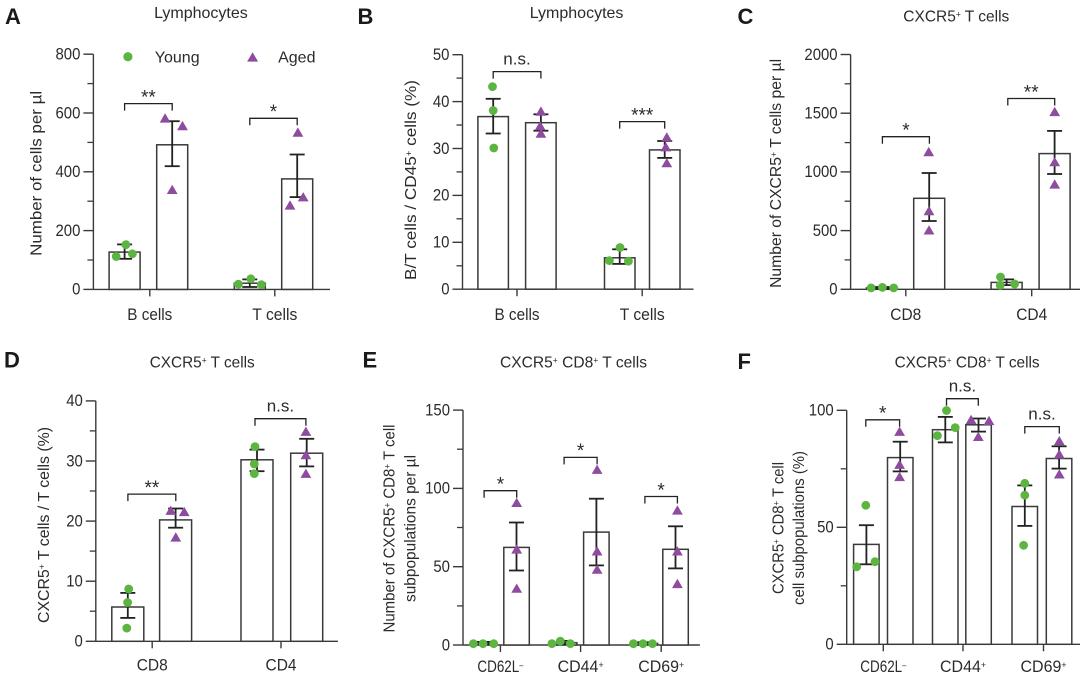 The height and width of the screenshot is (679, 1080). Describe the element at coordinates (389, 529) in the screenshot. I see `svg-text: Number of CXCR5+ CD8+ T cell` at that location.